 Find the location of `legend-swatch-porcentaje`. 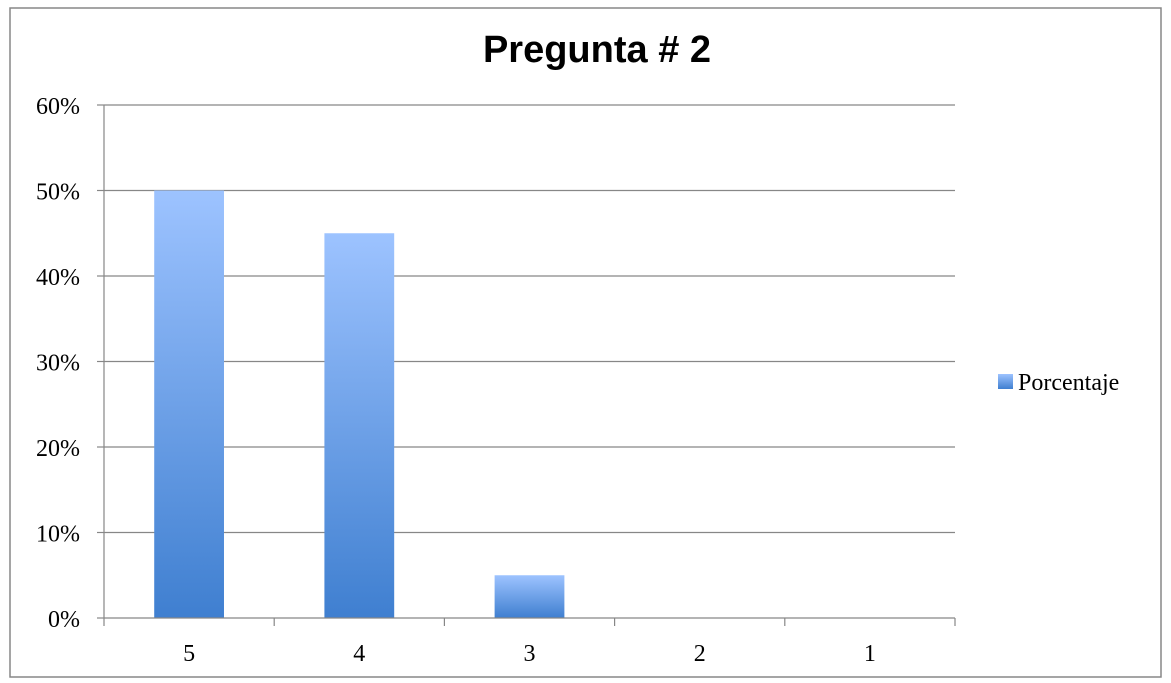

legend-swatch-porcentaje is located at coordinates (1005, 381).